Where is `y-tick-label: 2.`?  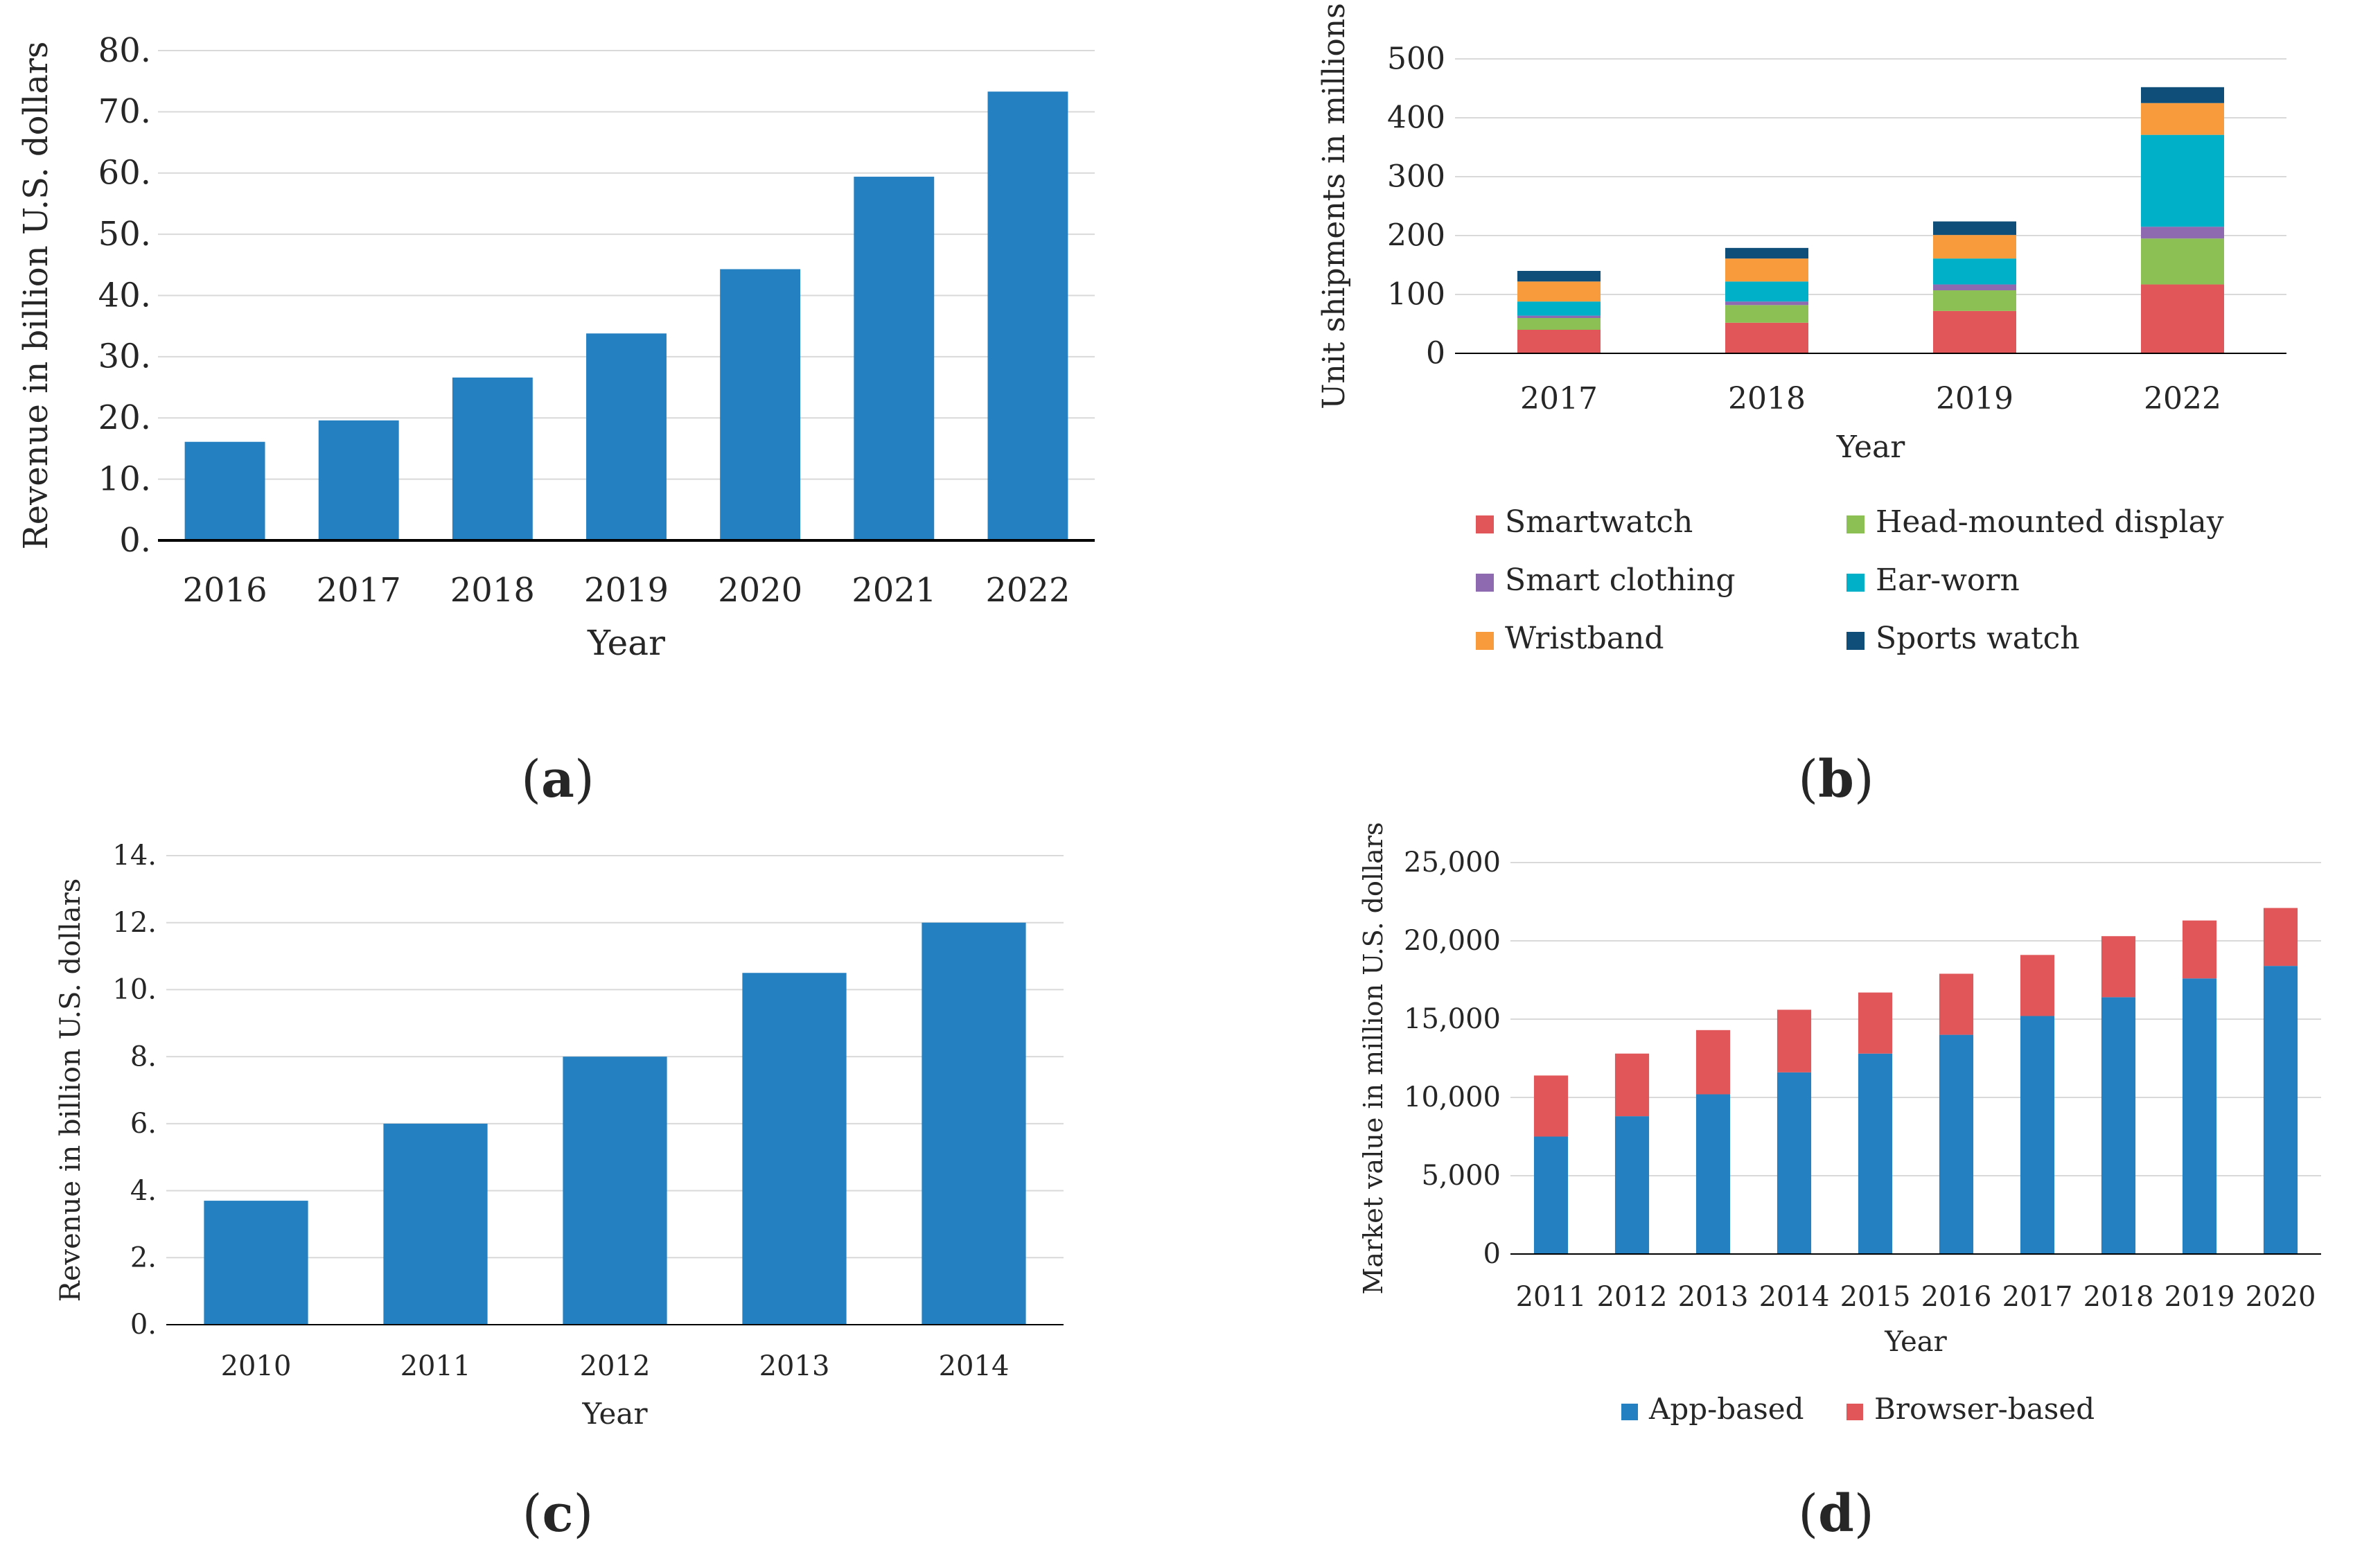
y-tick-label: 2. is located at coordinates (143, 1257).